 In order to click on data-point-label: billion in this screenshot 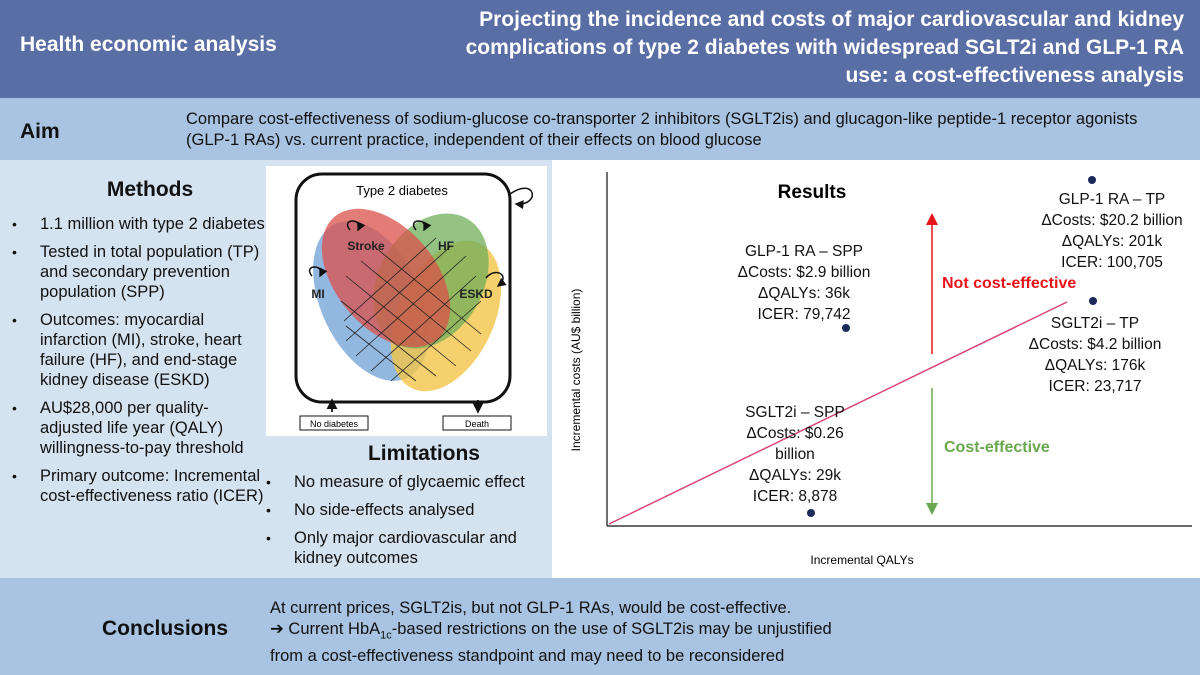, I will do `click(795, 454)`.